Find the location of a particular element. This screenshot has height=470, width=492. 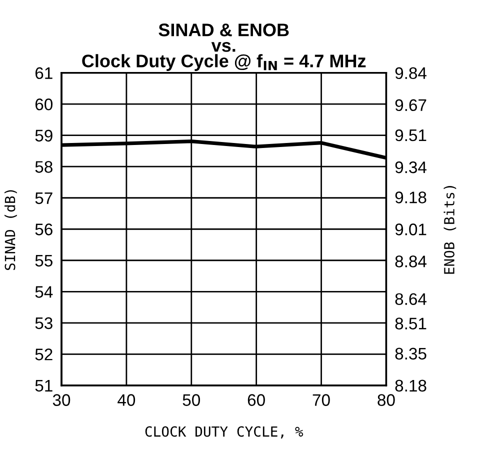

y2-tick-label: 8.51 is located at coordinates (410, 324).